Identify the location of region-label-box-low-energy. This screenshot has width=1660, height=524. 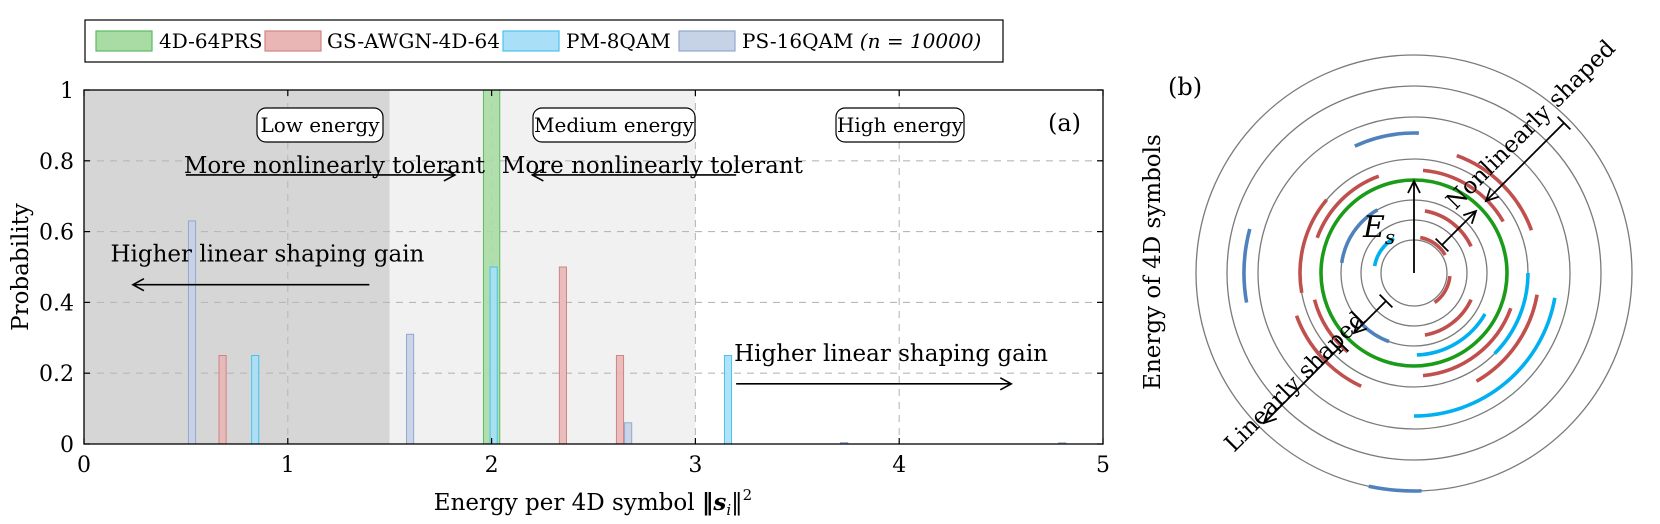
(320, 125).